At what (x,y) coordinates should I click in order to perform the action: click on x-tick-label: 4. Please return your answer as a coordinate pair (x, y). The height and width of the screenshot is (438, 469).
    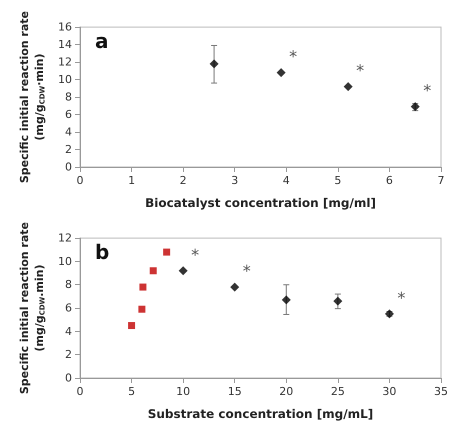
    Looking at the image, I should click on (286, 180).